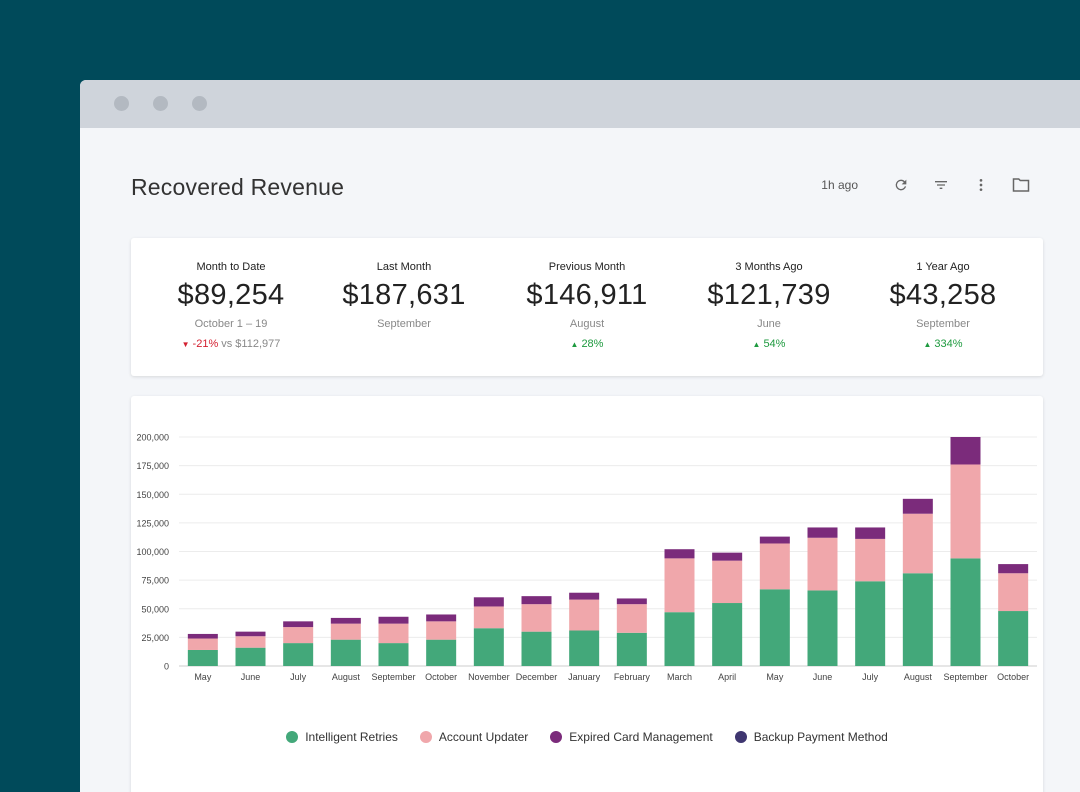 Image resolution: width=1080 pixels, height=792 pixels. Describe the element at coordinates (231, 267) in the screenshot. I see `stat-label: Month to Date` at that location.